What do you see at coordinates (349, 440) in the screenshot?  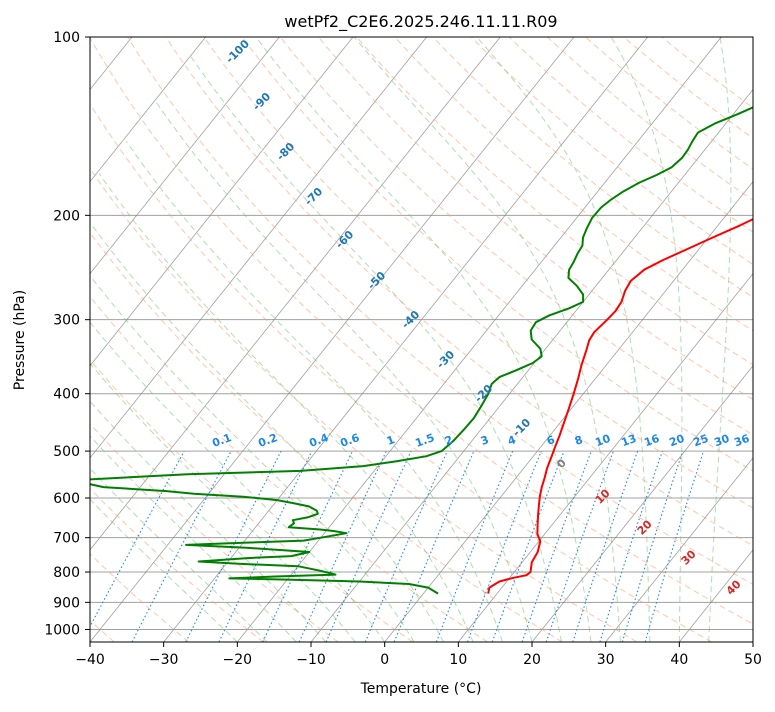 I see `mixing-ratio-label: 0.6` at bounding box center [349, 440].